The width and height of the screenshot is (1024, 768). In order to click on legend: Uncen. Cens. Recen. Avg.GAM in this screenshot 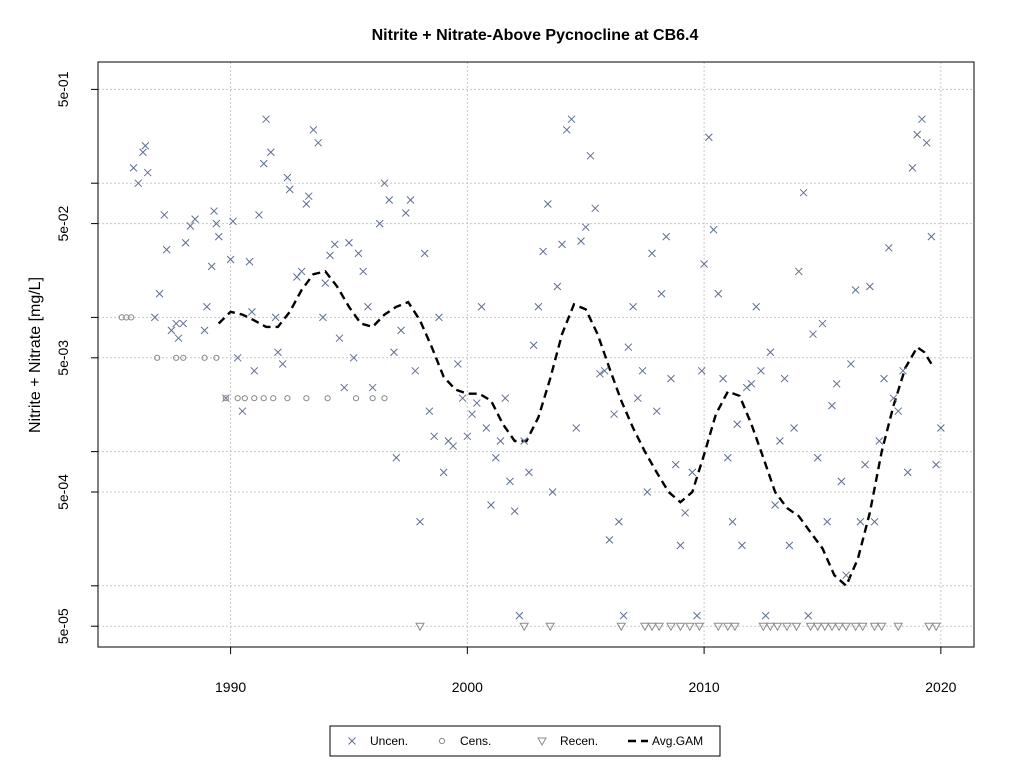, I will do `click(525, 741)`.